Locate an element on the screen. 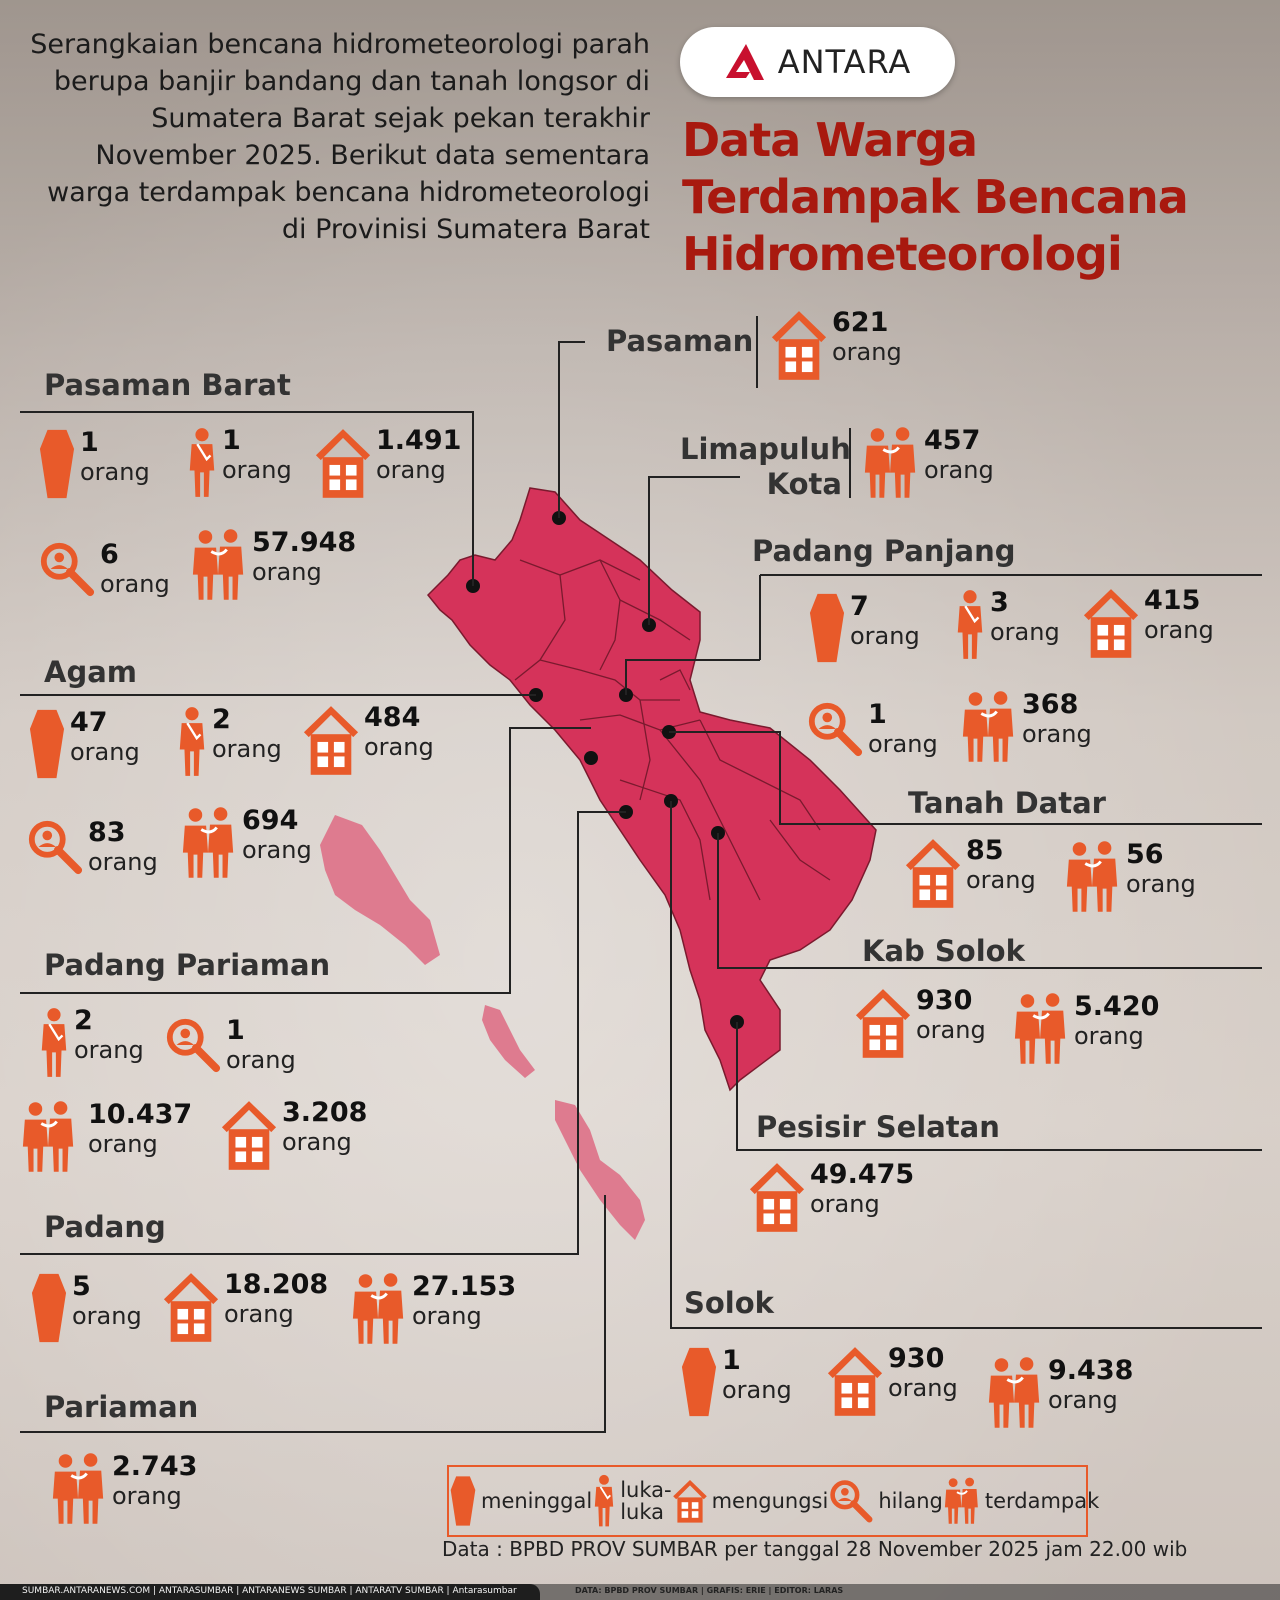 Image resolution: width=1280 pixels, height=1600 pixels. stat-padang-pariaman-terdampak: 10.437 orang is located at coordinates (106, 1137).